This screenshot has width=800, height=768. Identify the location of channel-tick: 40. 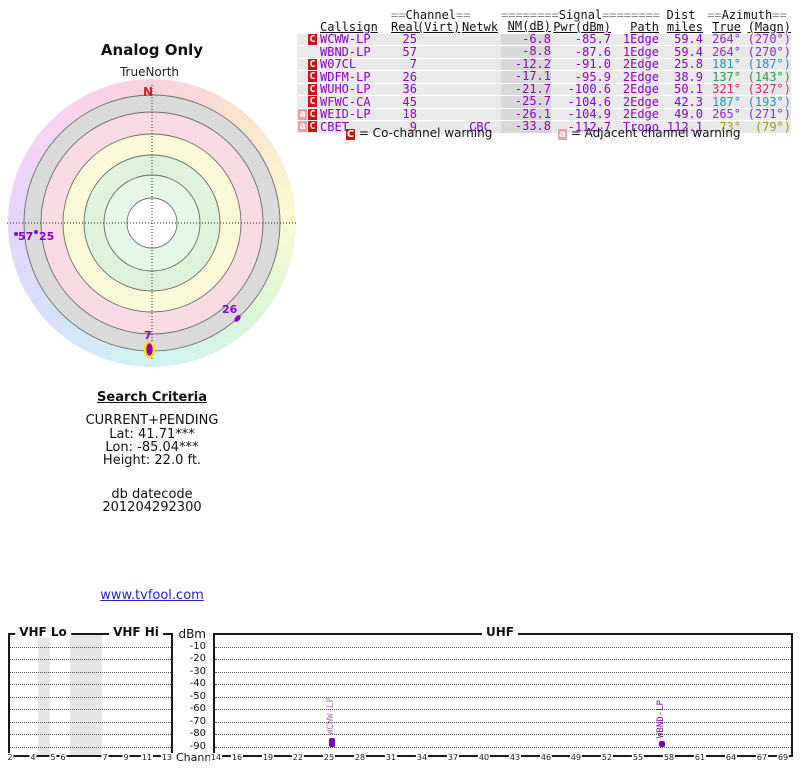
(484, 757).